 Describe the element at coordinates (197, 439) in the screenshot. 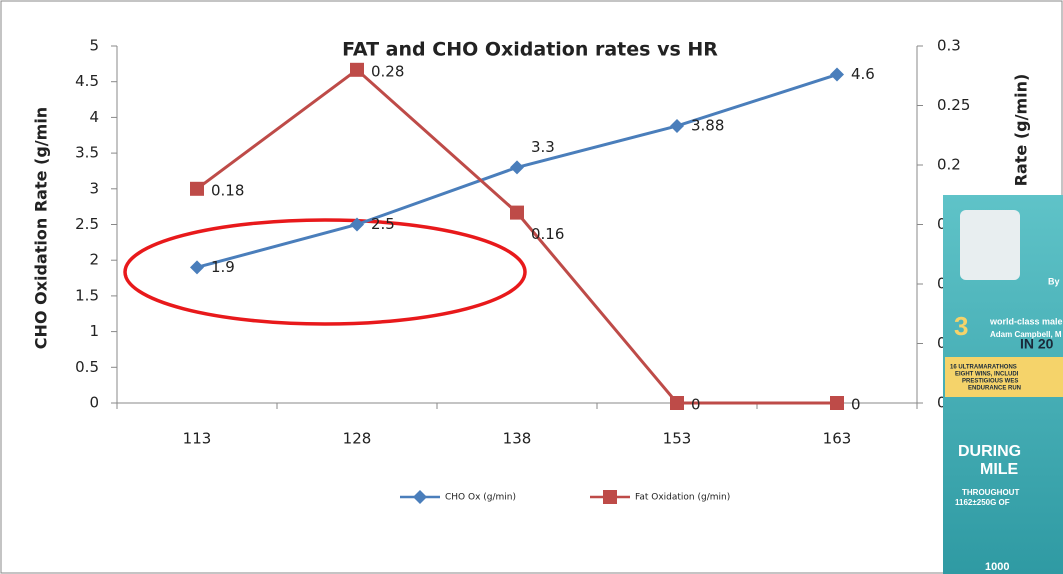

I see `x-tick-label: 113` at that location.